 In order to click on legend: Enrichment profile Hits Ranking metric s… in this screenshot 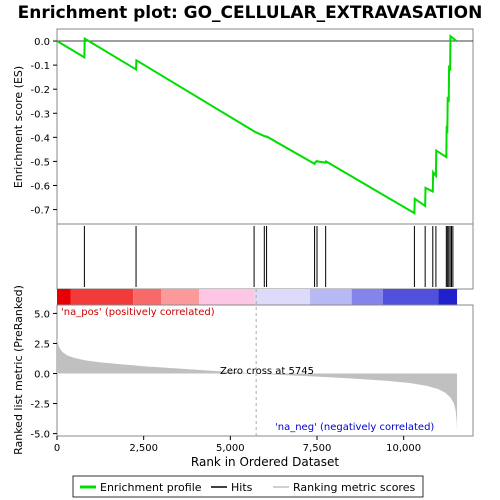, I will do `click(248, 486)`.